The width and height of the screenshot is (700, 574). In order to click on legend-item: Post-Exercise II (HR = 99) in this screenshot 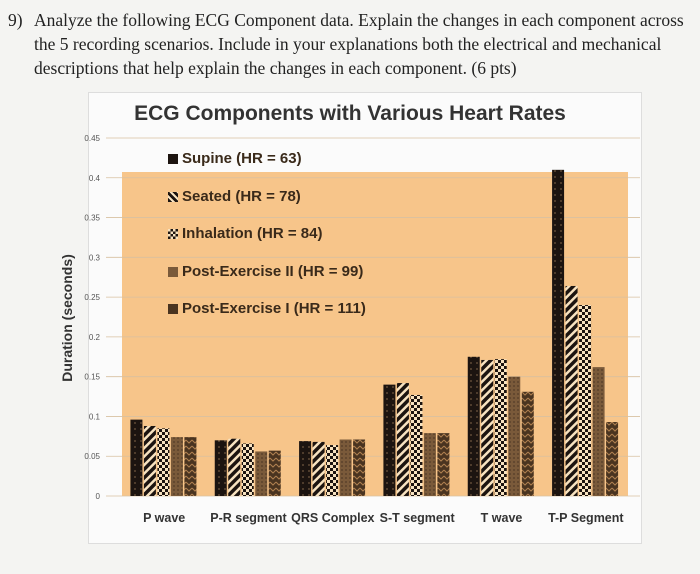, I will do `click(267, 282)`.